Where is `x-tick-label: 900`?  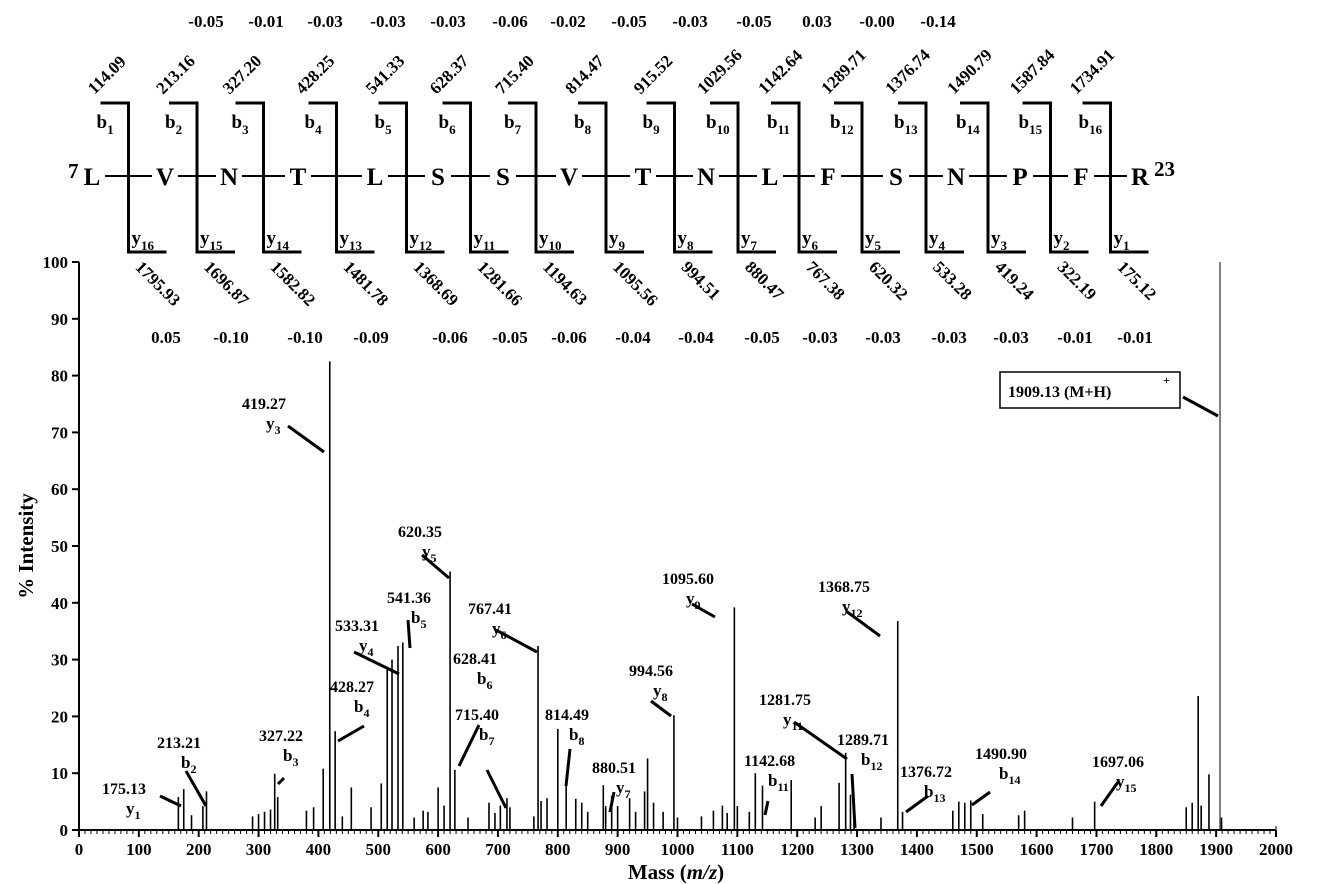
x-tick-label: 900 is located at coordinates (618, 849).